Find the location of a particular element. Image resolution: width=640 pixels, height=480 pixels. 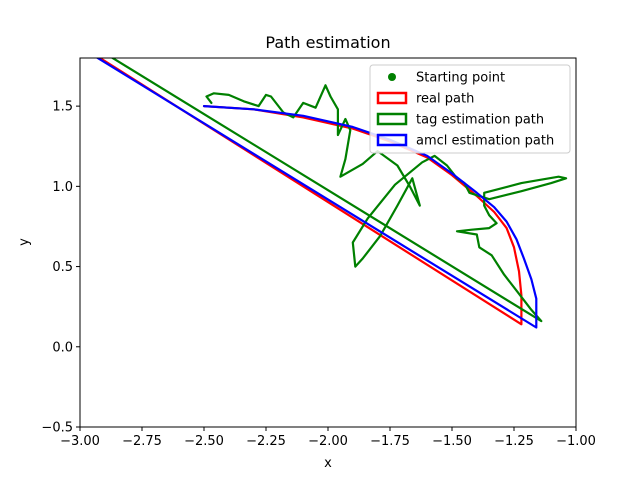

y-tick-label: −0.5 is located at coordinates (57, 428).